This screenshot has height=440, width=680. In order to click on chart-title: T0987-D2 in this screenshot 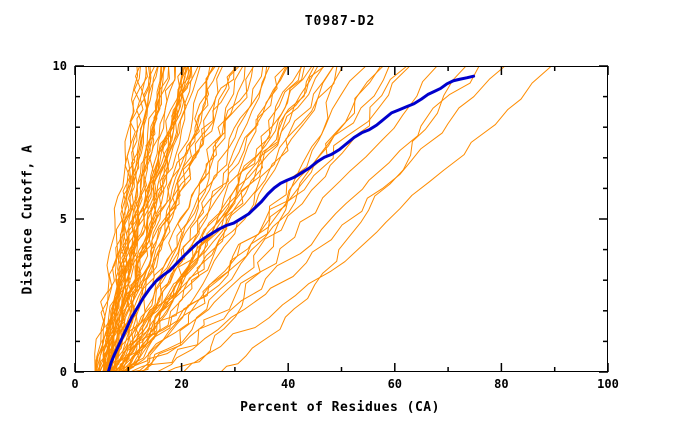, I will do `click(340, 21)`.